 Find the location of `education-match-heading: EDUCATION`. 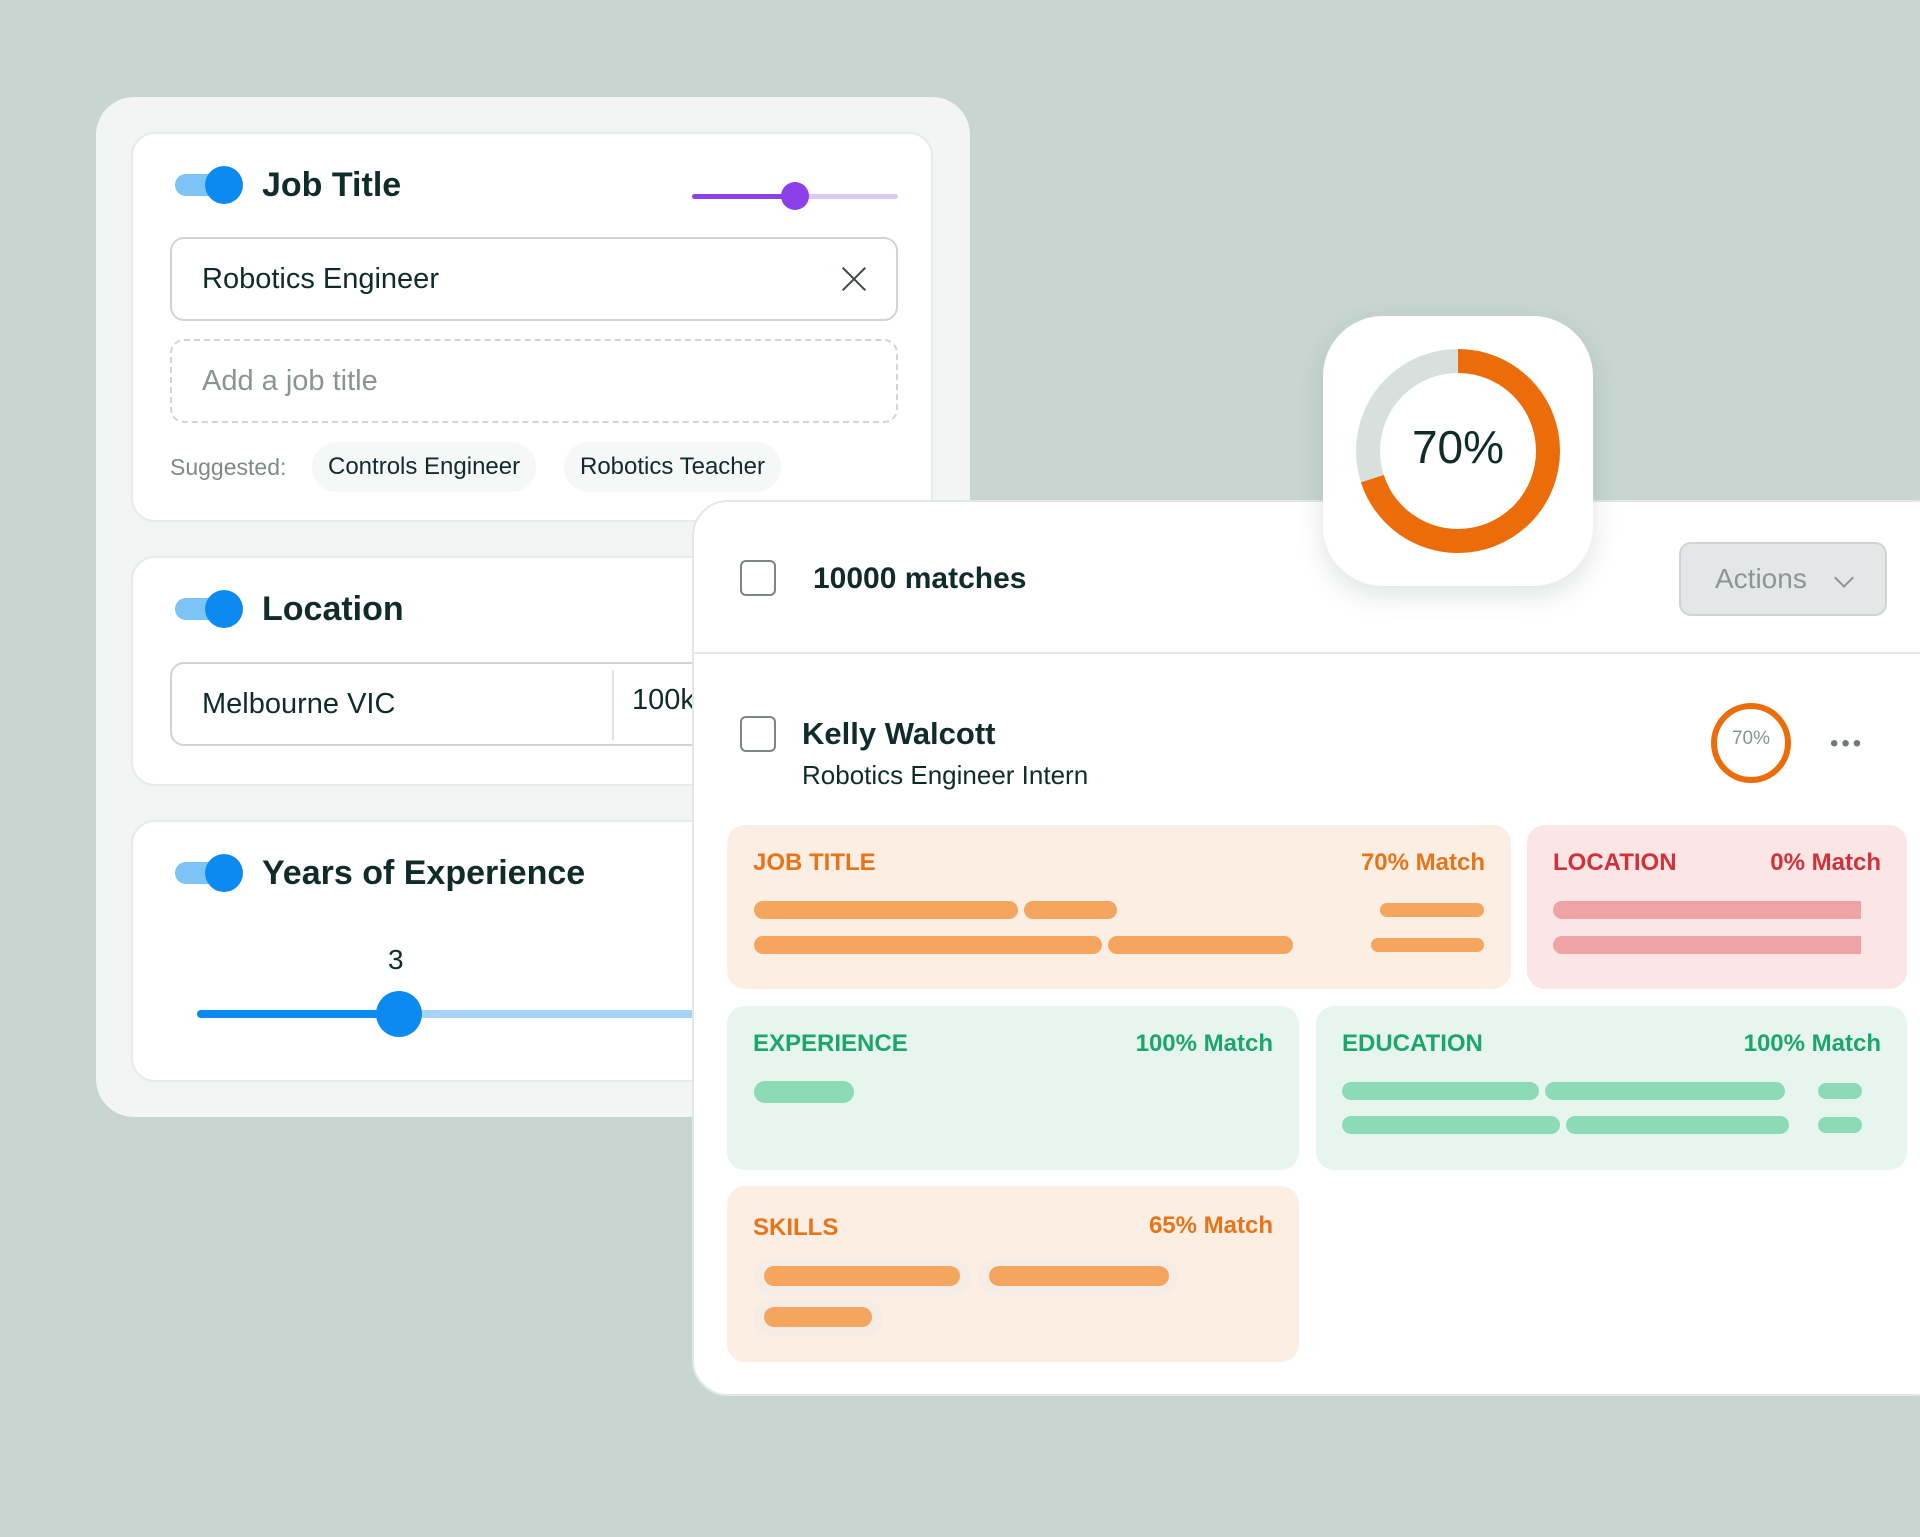

education-match-heading: EDUCATION is located at coordinates (1412, 1043).